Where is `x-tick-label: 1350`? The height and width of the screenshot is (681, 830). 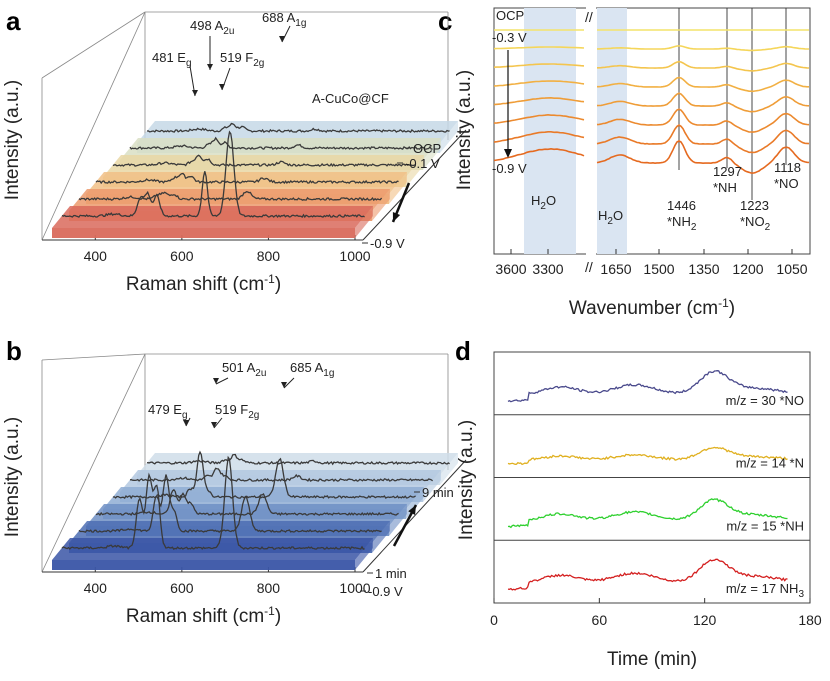 x-tick-label: 1350 is located at coordinates (703, 269).